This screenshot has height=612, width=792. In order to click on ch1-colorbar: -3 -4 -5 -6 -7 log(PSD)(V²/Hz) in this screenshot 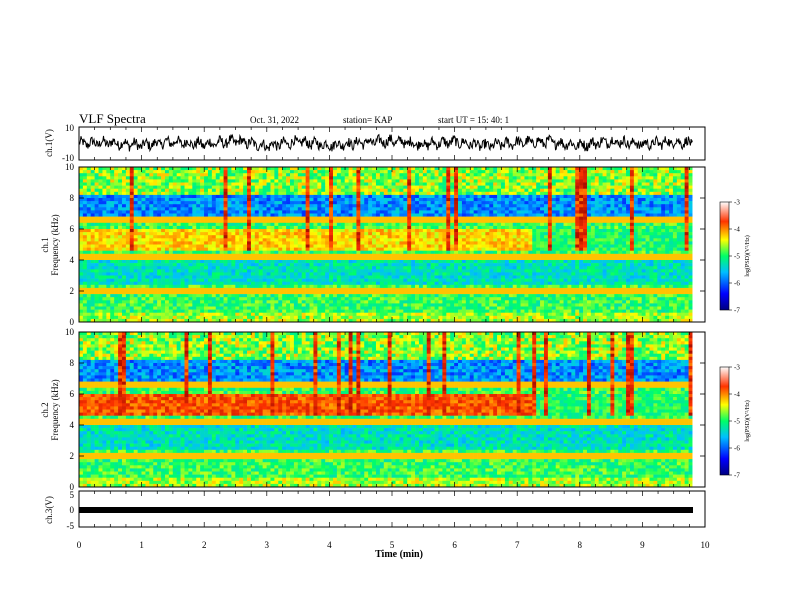, I will do `click(735, 257)`.